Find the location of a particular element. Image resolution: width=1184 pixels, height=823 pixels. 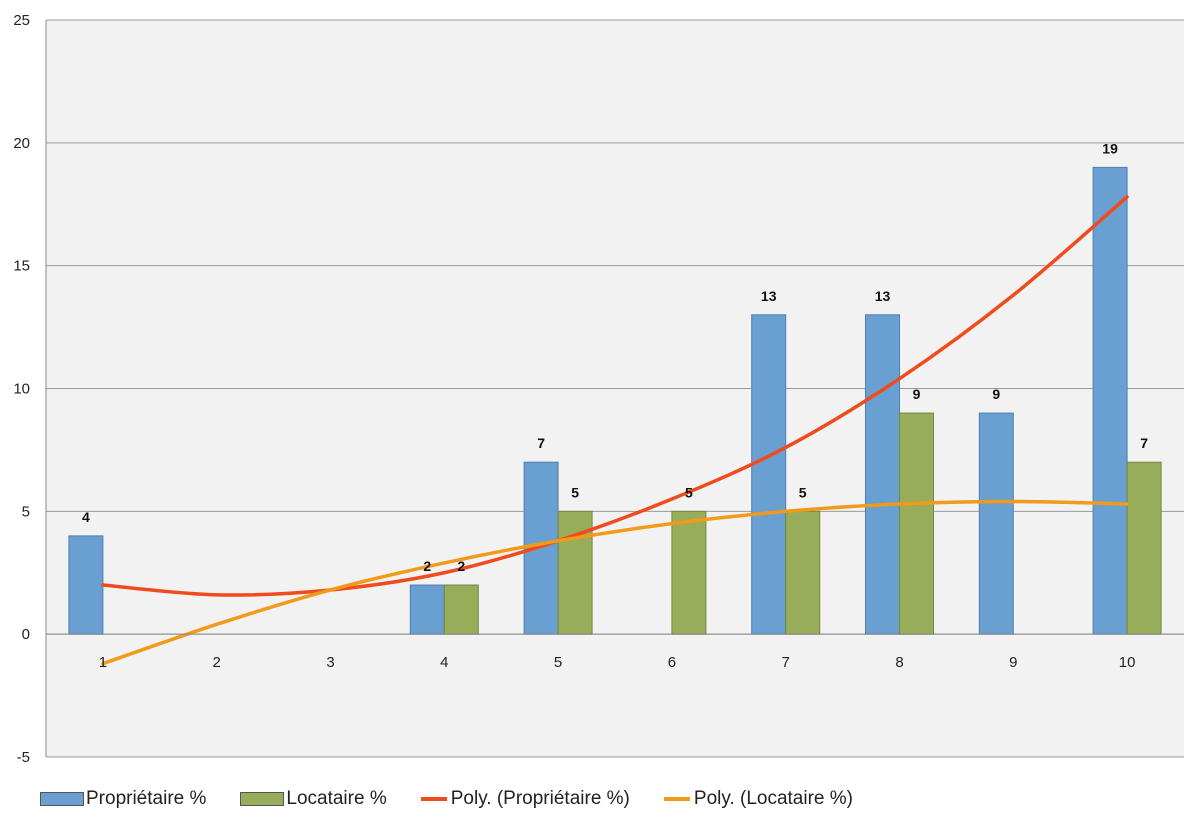

y-tick-label: 5 is located at coordinates (26, 511).